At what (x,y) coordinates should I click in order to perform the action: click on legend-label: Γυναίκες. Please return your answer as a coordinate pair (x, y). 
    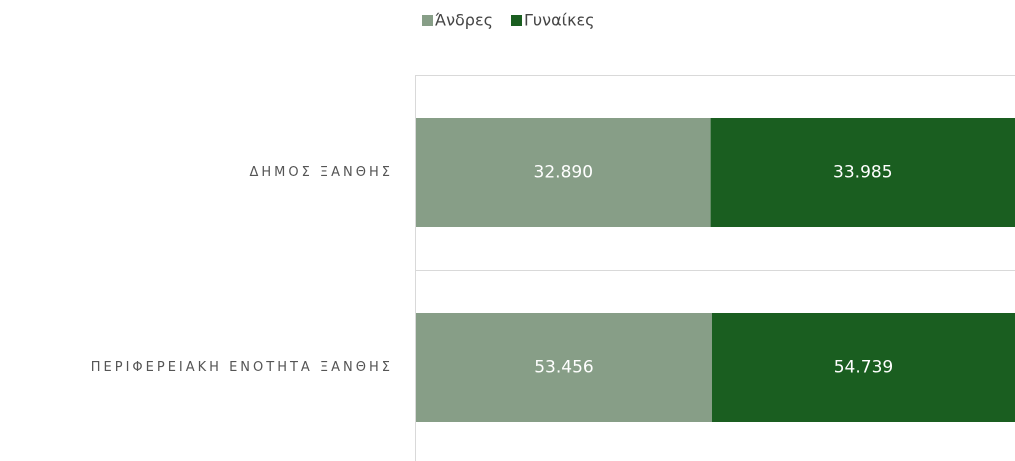
    Looking at the image, I should click on (559, 20).